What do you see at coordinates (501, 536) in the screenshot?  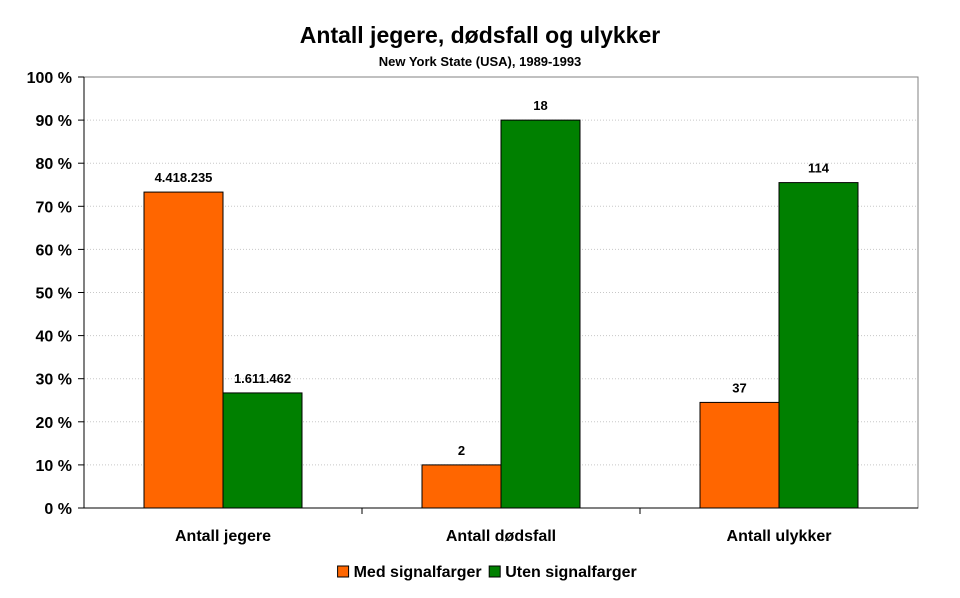 I see `x-tick-label: Antall dødsfall` at bounding box center [501, 536].